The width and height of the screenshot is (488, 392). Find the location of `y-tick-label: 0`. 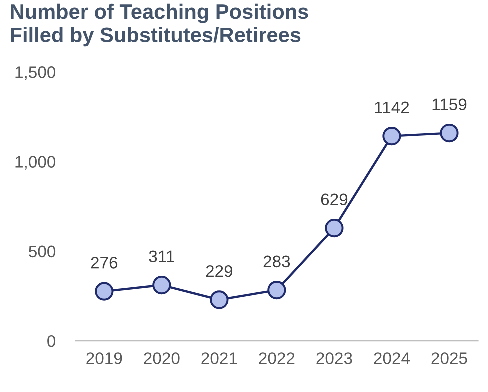

y-tick-label: 0 is located at coordinates (52, 341).